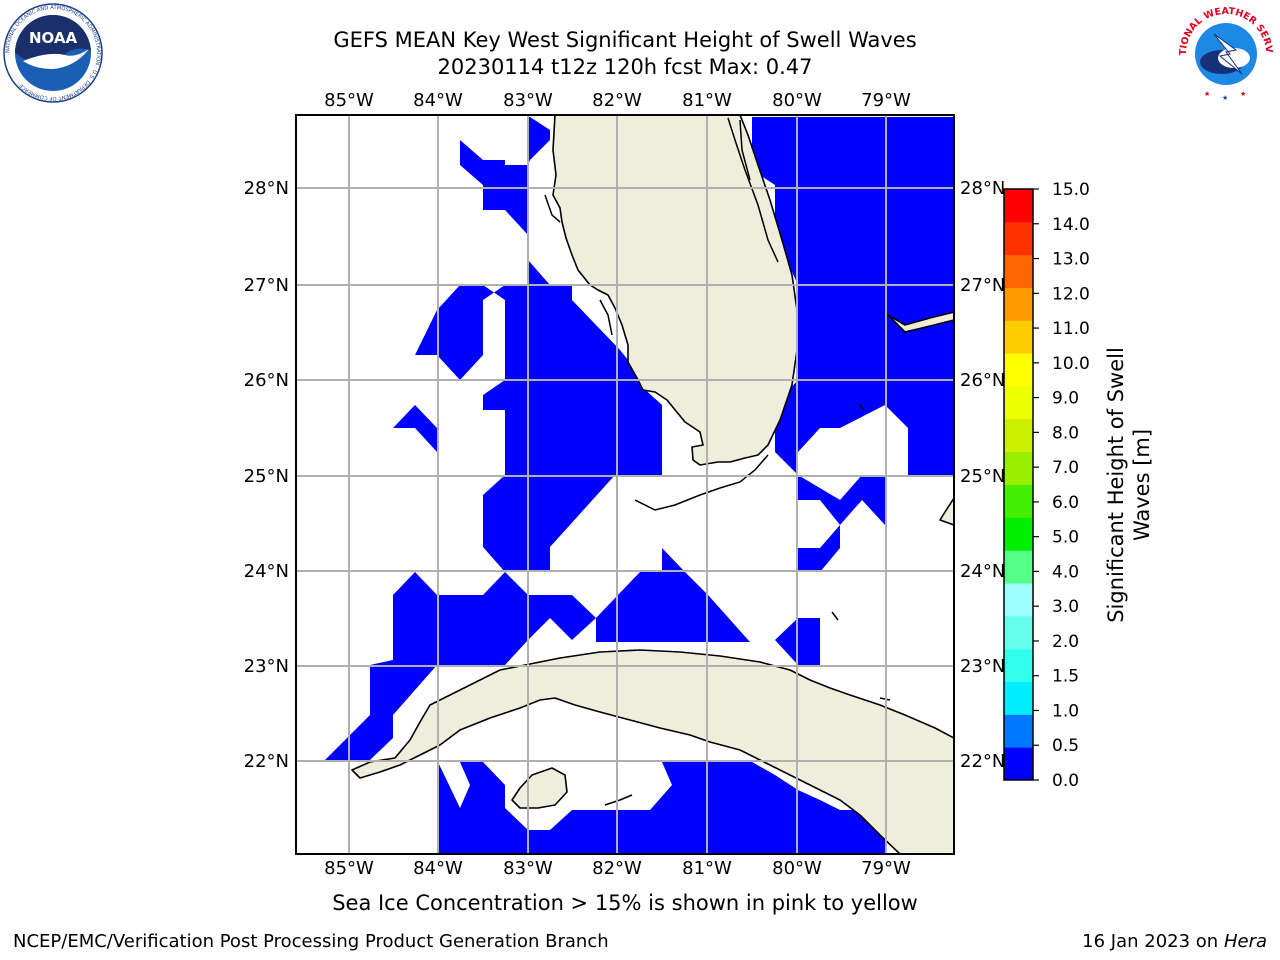 The height and width of the screenshot is (960, 1280). Describe the element at coordinates (1065, 746) in the screenshot. I see `colorbar-tick-label: 0.5` at that location.